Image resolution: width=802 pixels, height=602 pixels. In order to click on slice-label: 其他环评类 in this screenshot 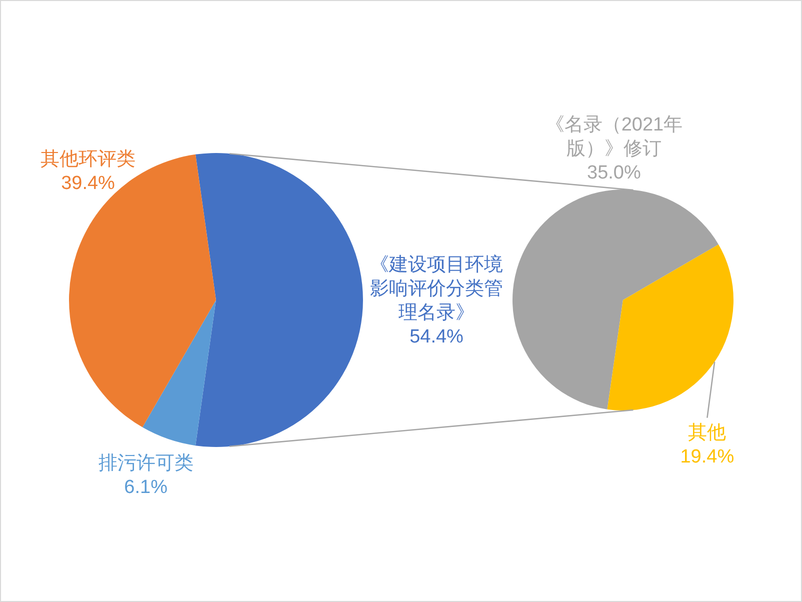, I will do `click(88, 159)`.